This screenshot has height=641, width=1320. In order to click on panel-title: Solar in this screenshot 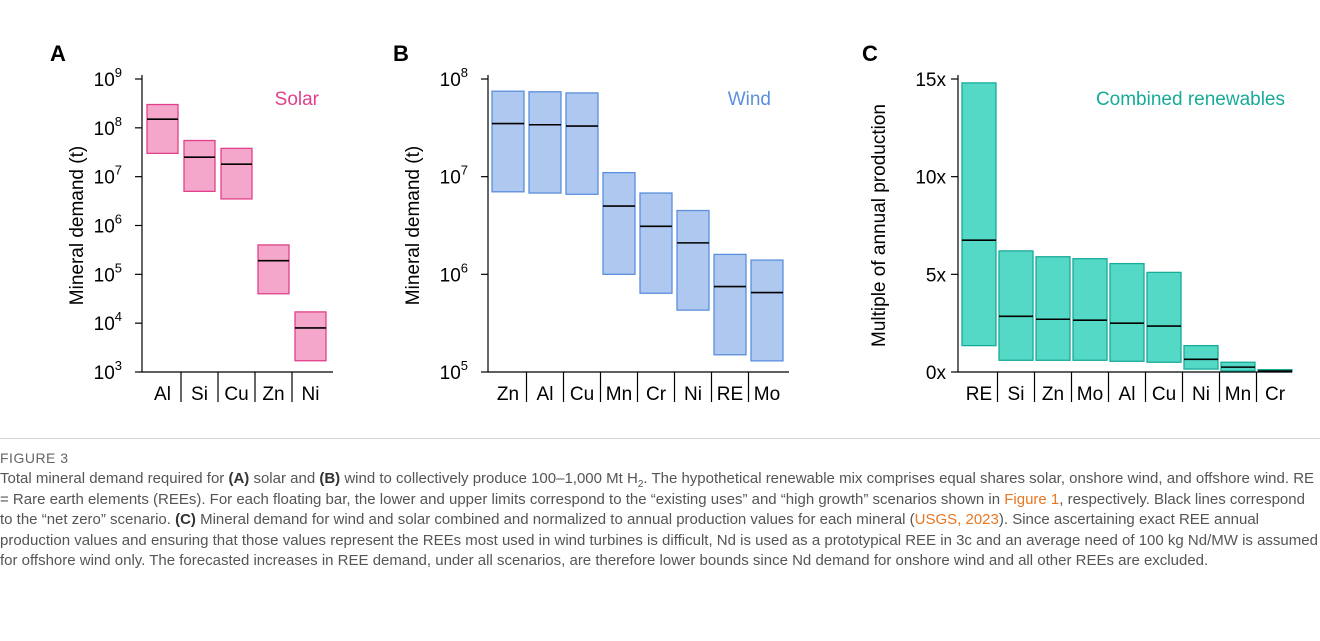, I will do `click(297, 99)`.